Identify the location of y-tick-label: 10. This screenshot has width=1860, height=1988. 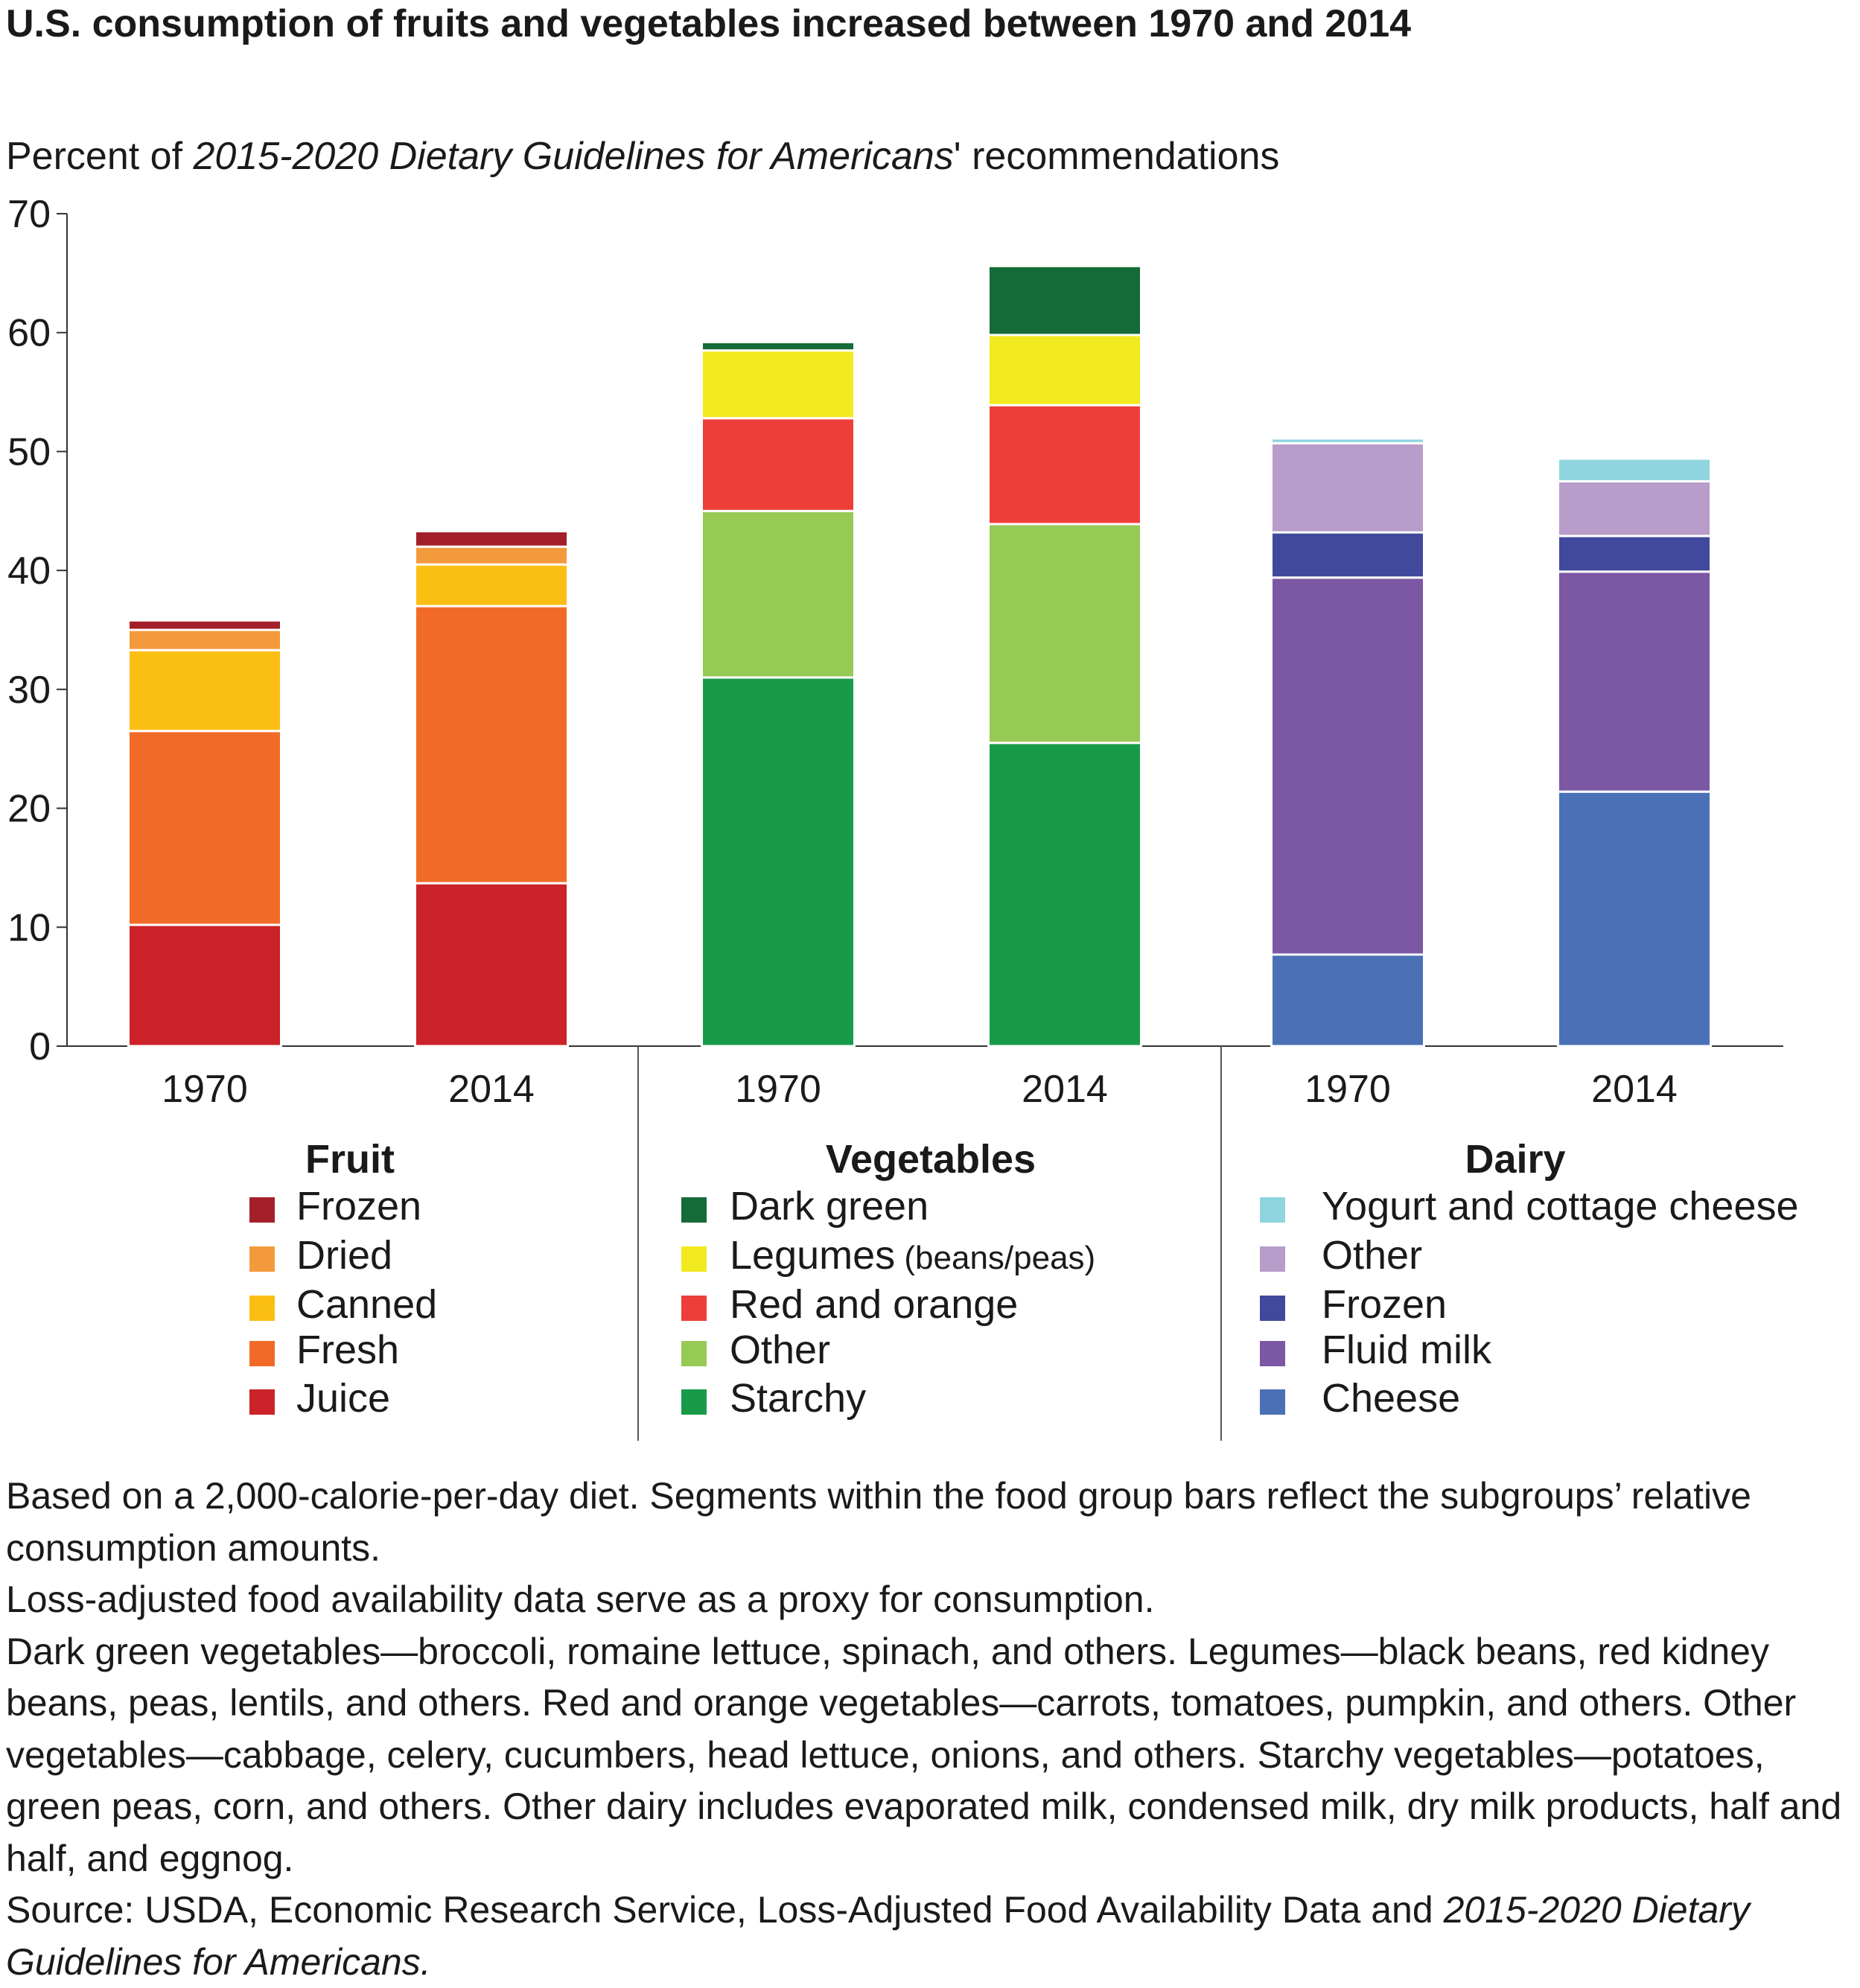
(29, 927).